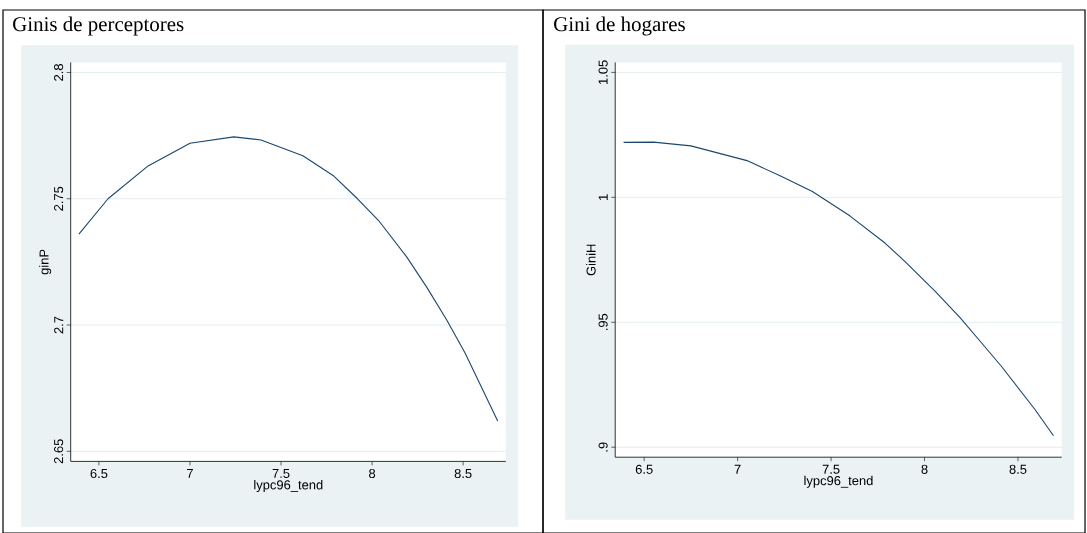 This screenshot has height=533, width=1087. What do you see at coordinates (45, 262) in the screenshot?
I see `y-axis-title: ginP` at bounding box center [45, 262].